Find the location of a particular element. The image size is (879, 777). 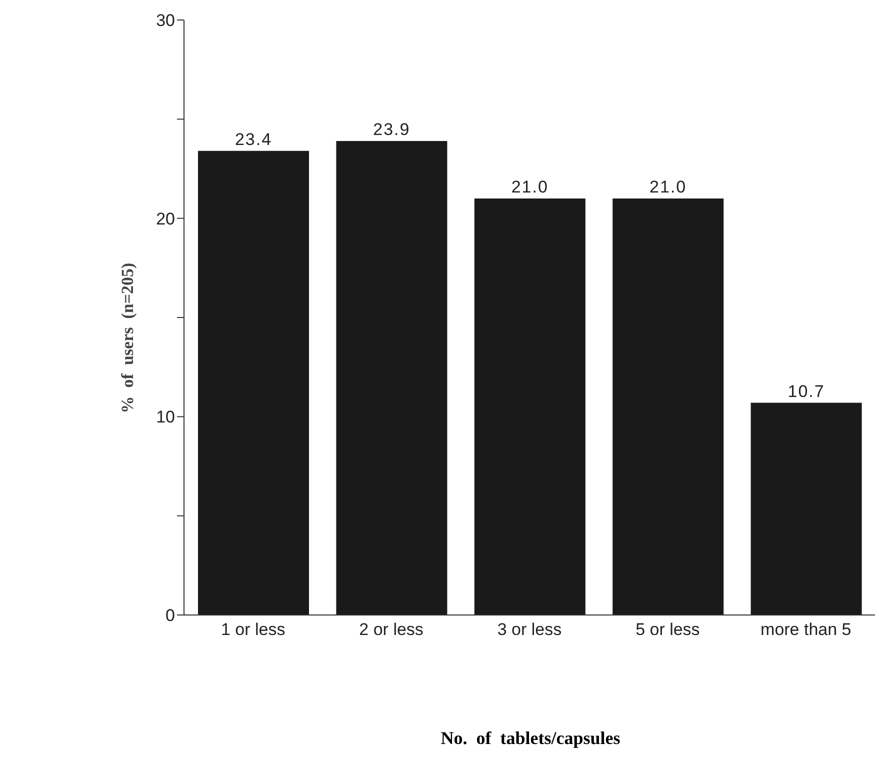

data-label: 10.7 is located at coordinates (806, 391).